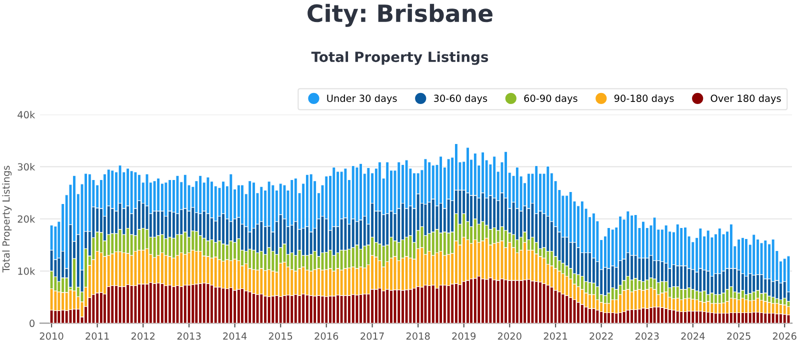 This screenshot has height=342, width=800. I want to click on x-tick-label: 2017, so click(372, 336).